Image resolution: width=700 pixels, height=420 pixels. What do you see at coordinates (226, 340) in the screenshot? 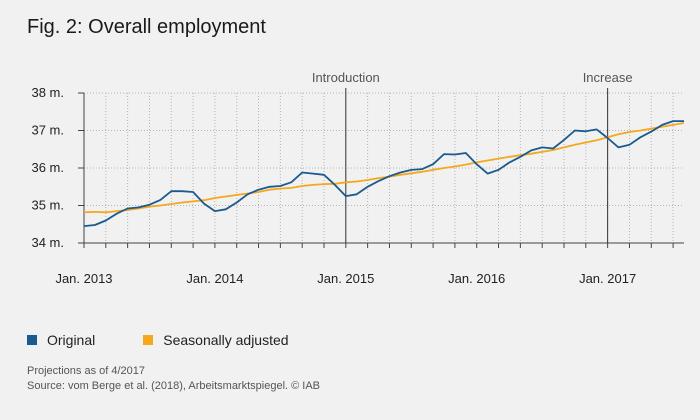
I see `legend-label-adjusted: Seasonally adjusted` at bounding box center [226, 340].